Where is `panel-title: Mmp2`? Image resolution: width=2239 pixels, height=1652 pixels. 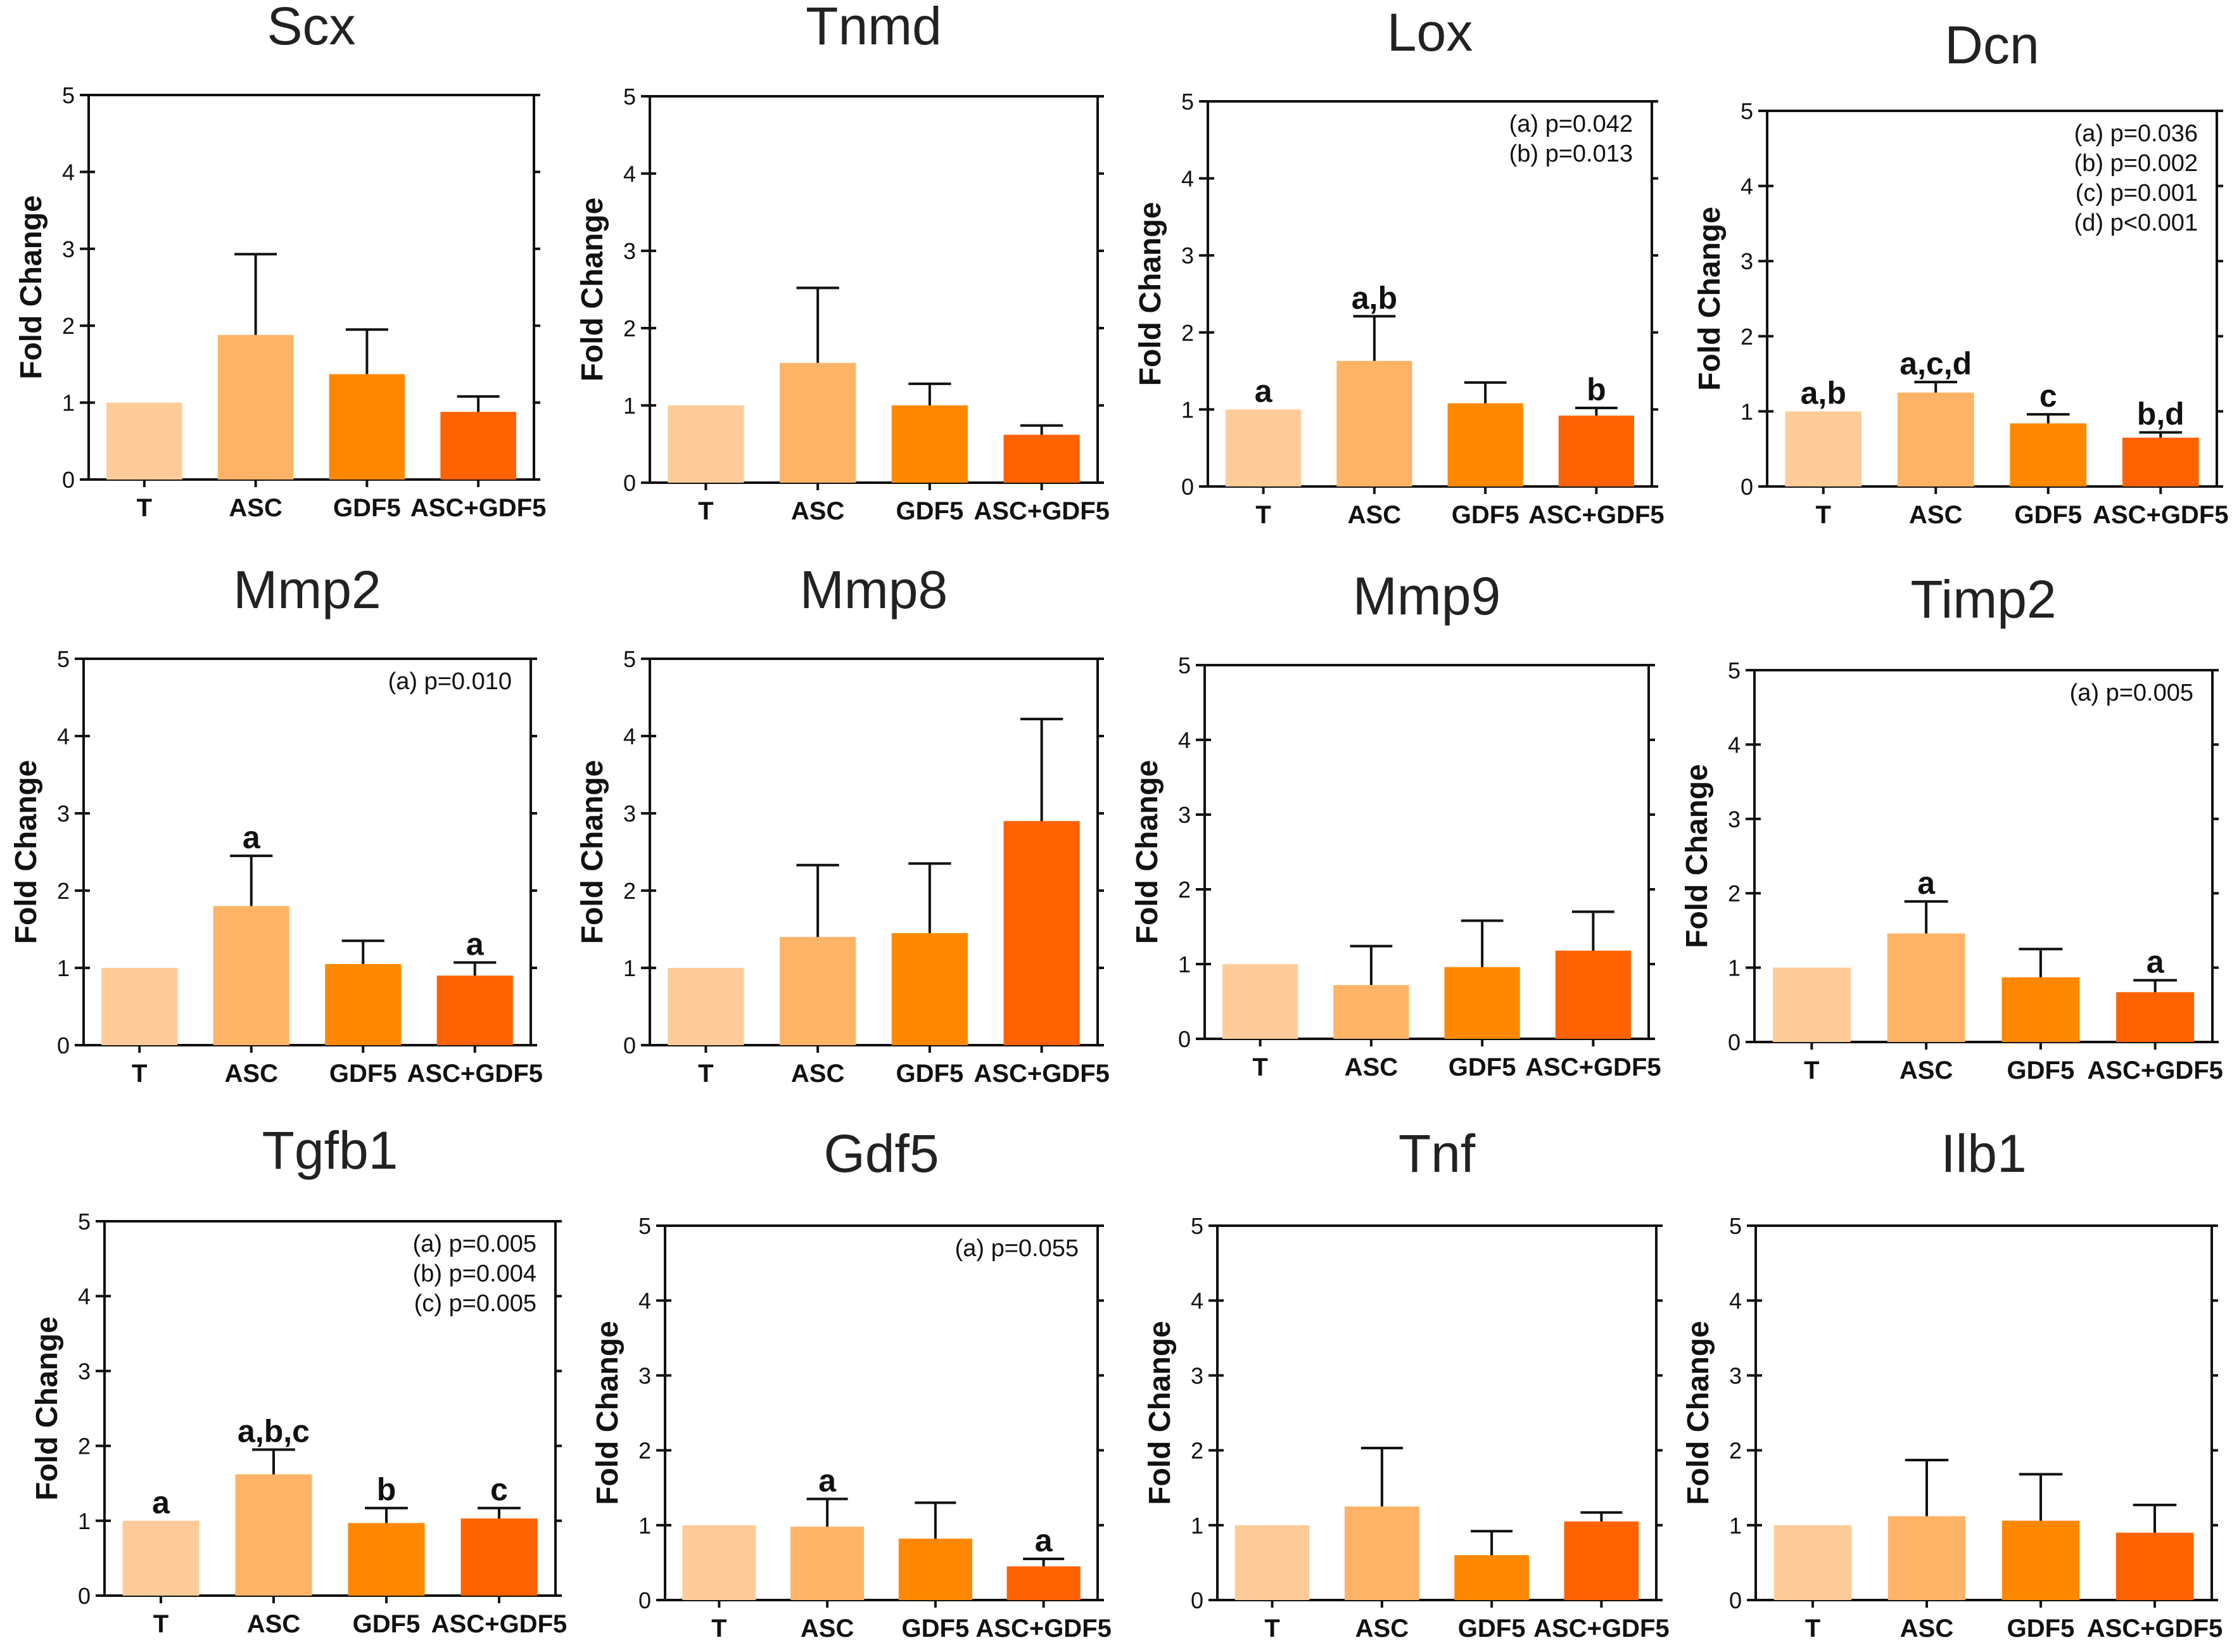 panel-title: Mmp2 is located at coordinates (307, 590).